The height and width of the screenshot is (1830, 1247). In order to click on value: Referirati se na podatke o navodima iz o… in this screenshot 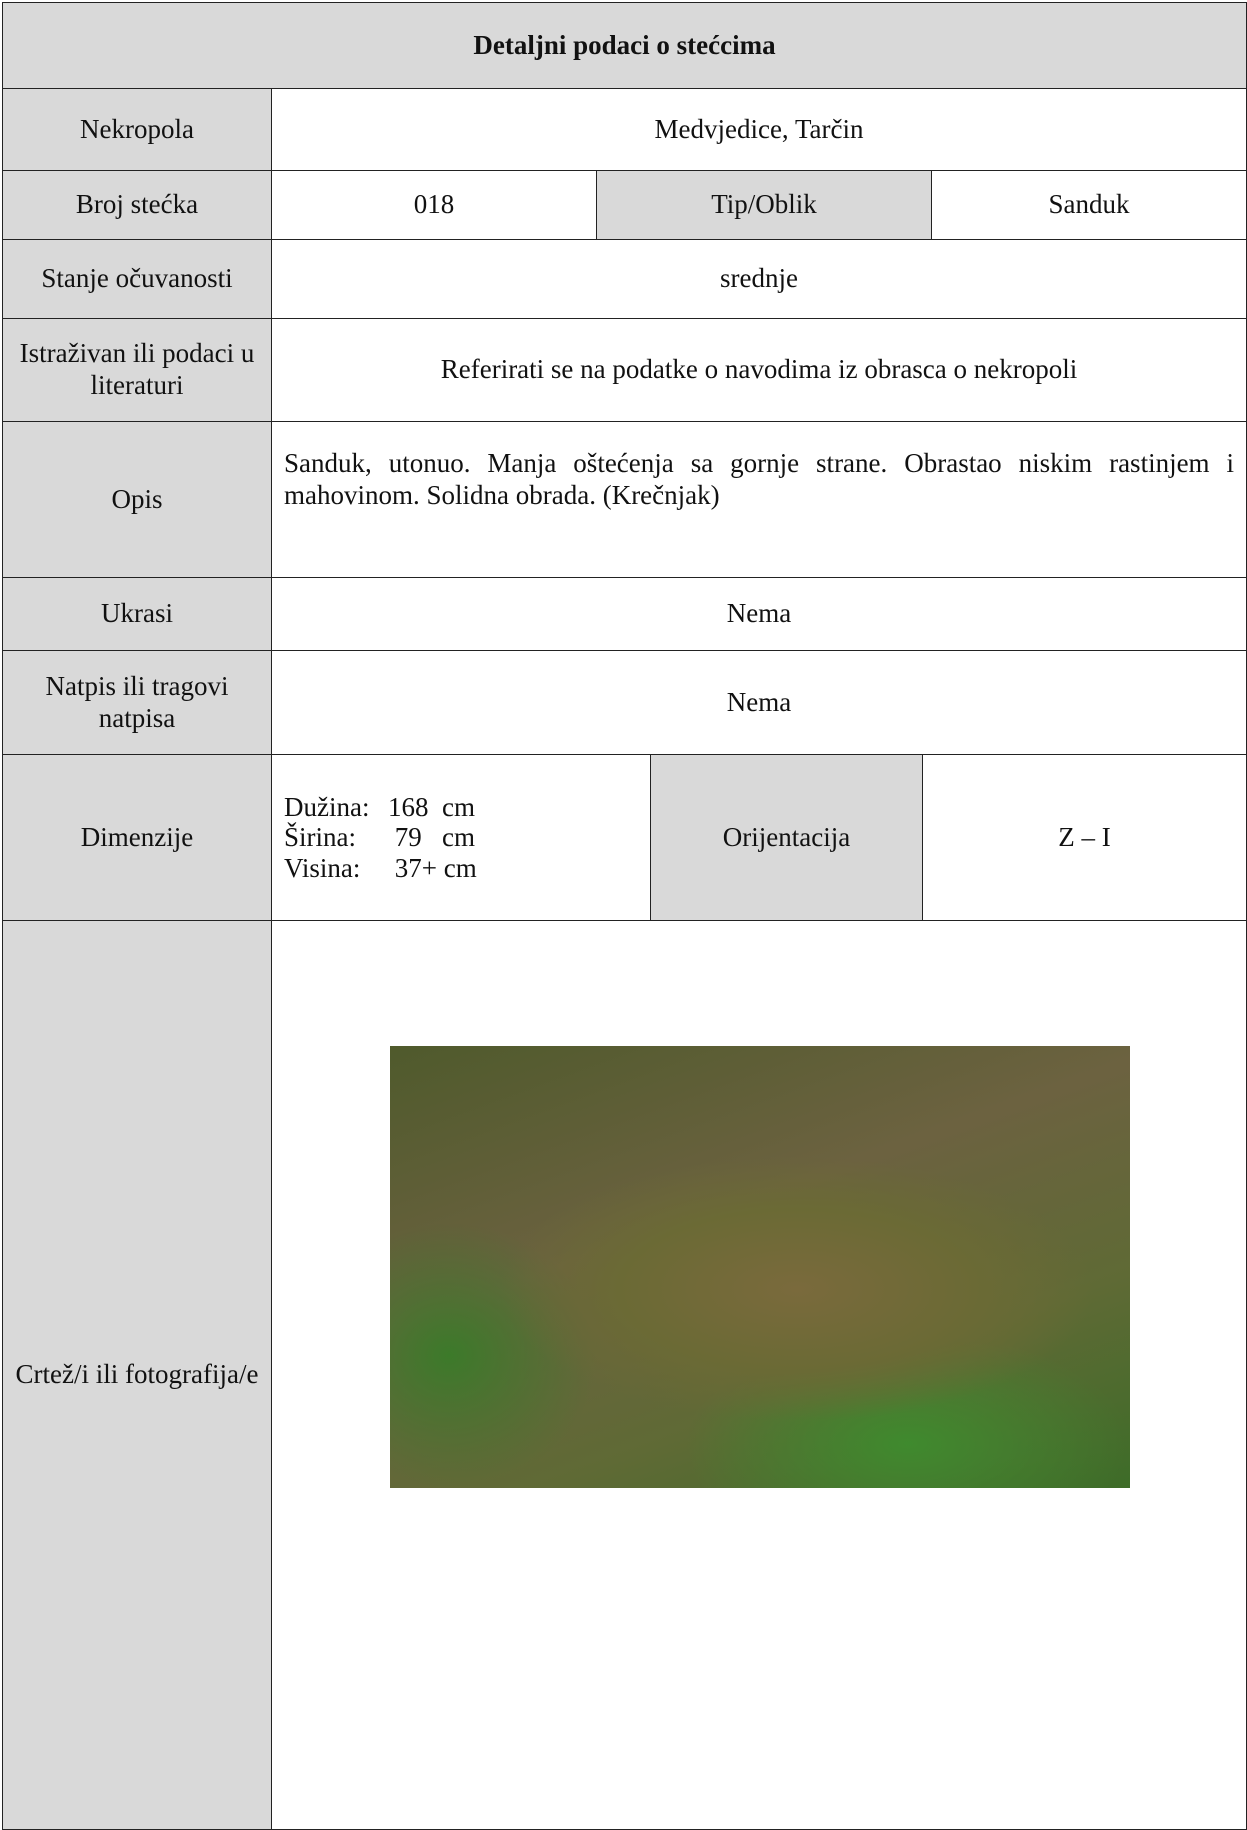, I will do `click(759, 370)`.